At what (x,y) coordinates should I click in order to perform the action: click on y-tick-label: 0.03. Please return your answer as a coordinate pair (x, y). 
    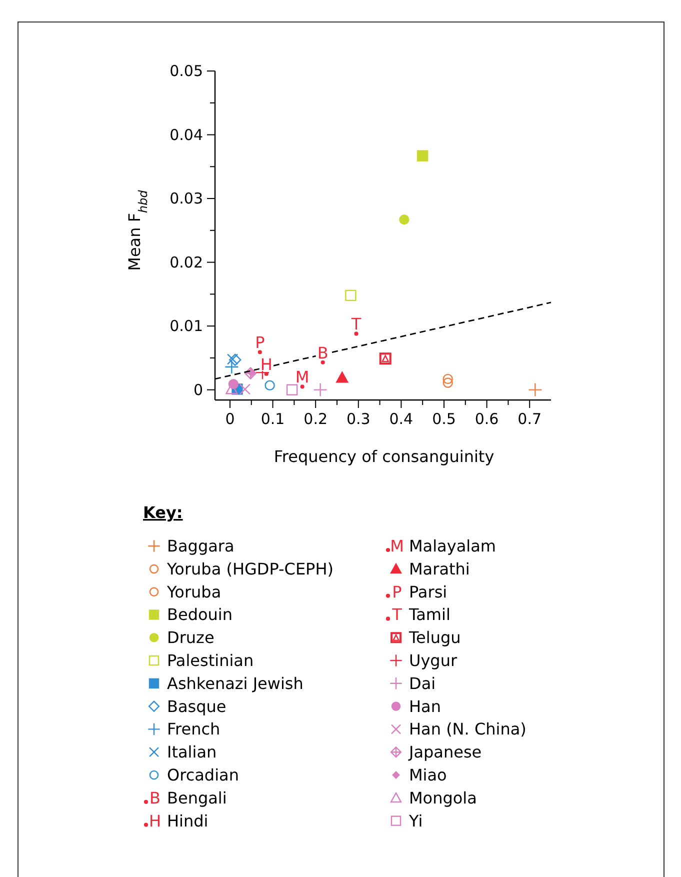
    Looking at the image, I should click on (186, 199).